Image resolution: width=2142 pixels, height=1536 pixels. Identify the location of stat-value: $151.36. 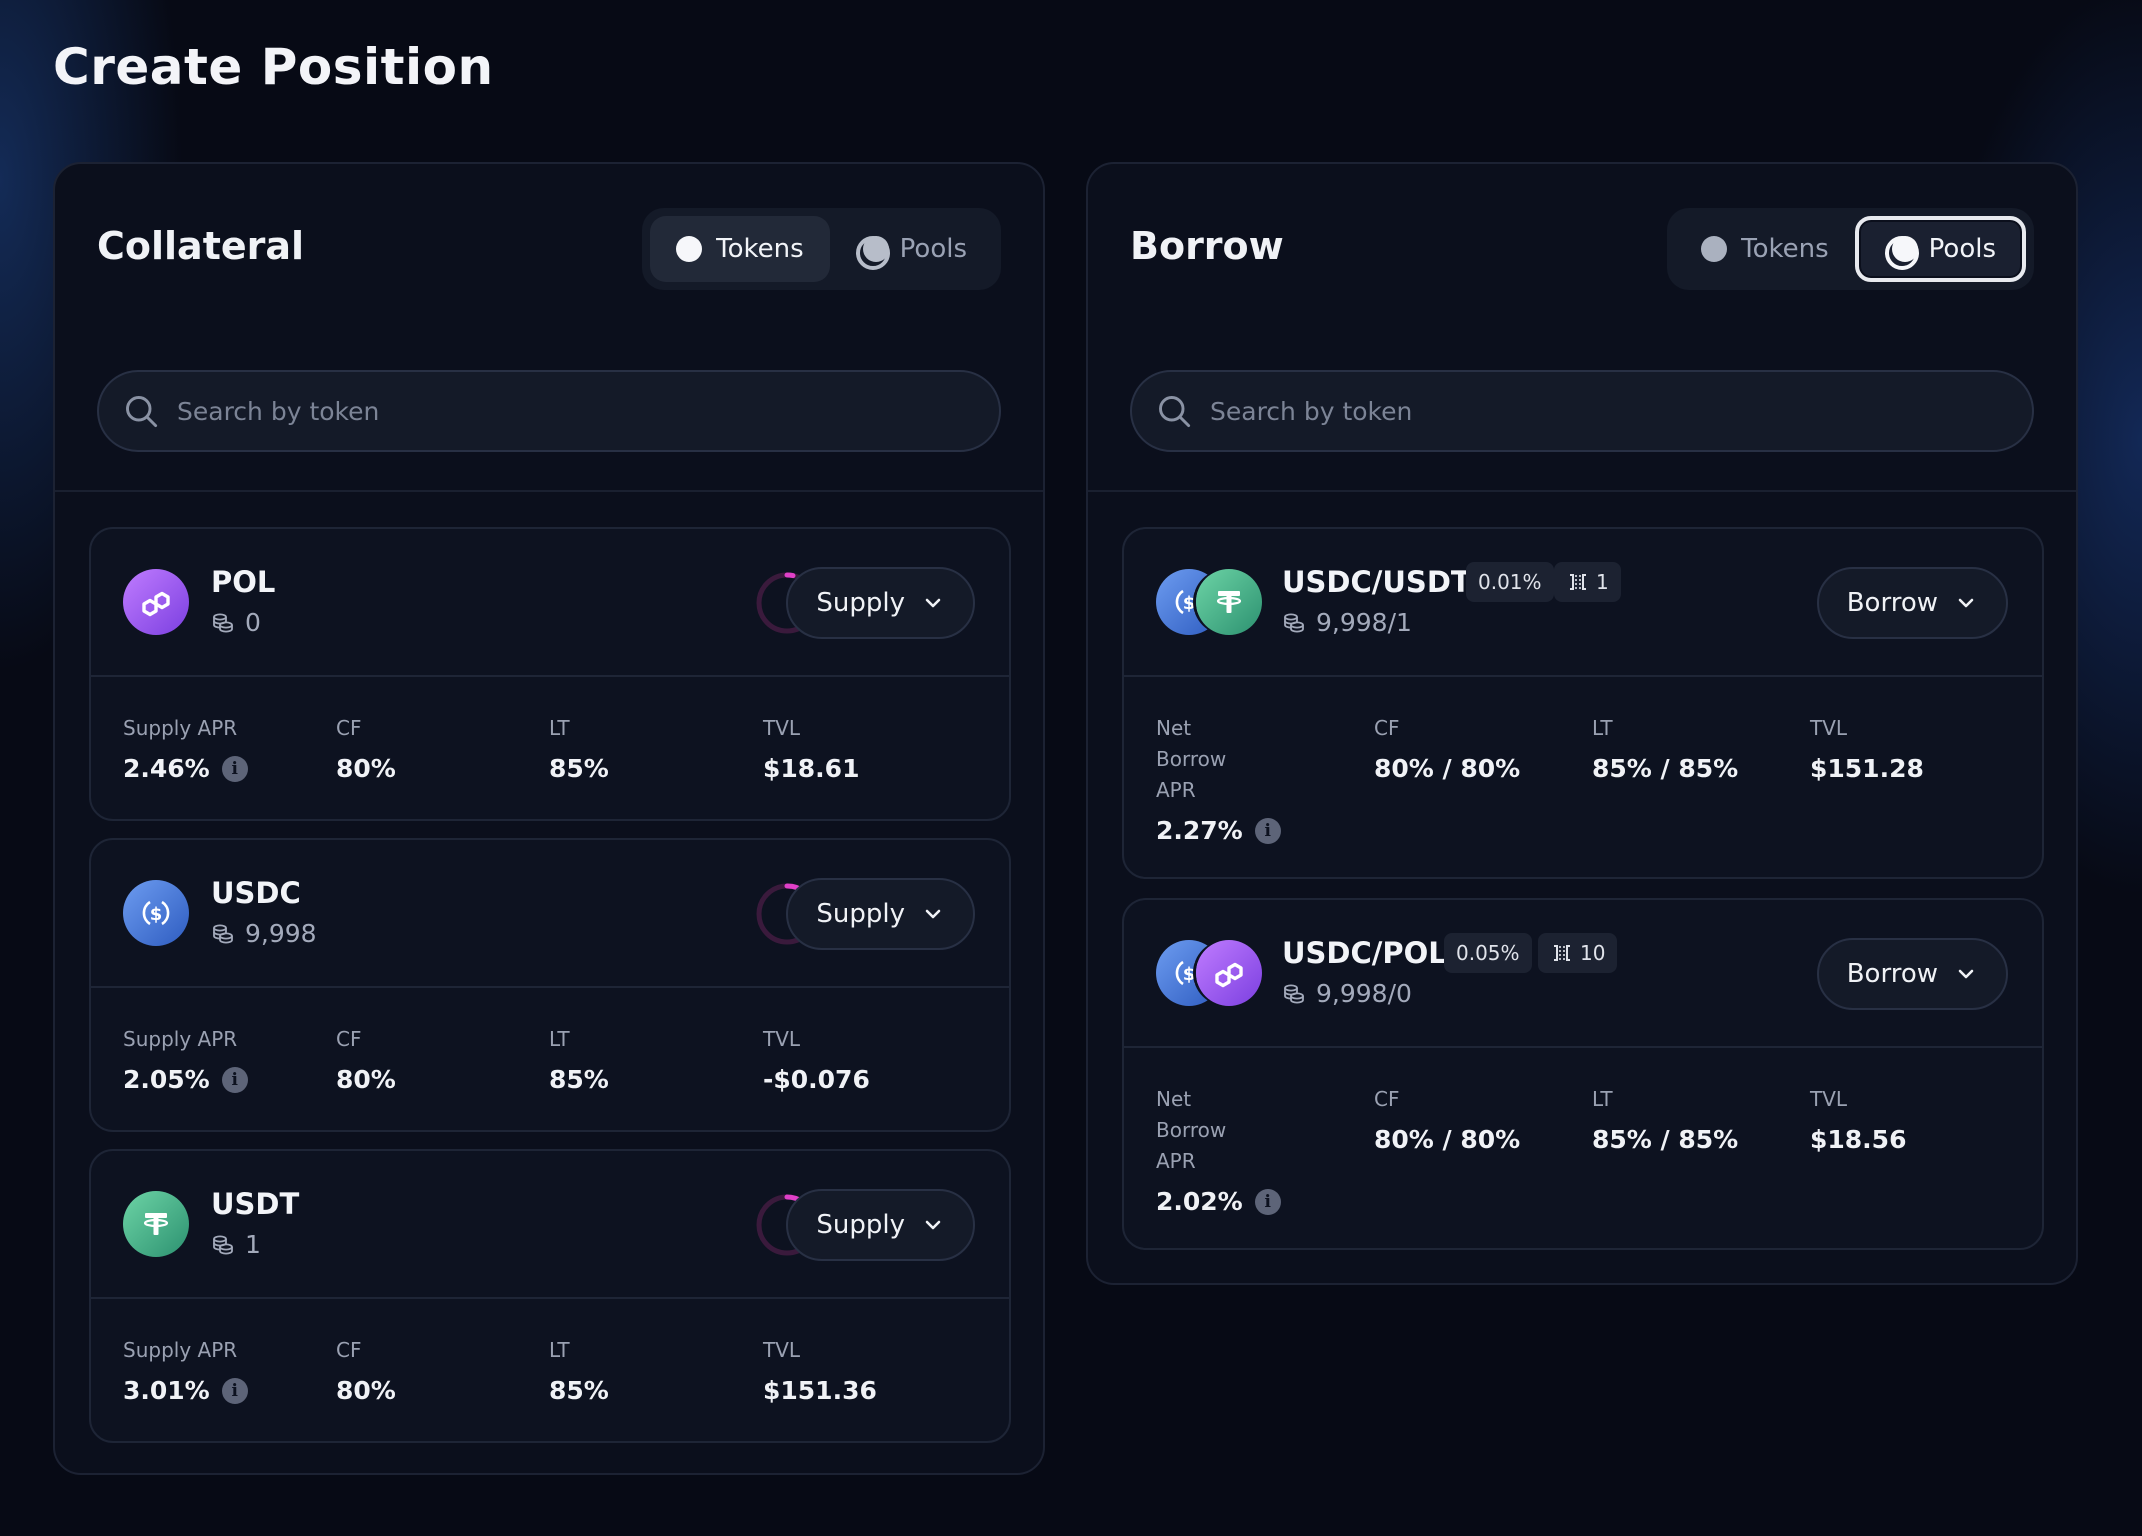
(820, 1390).